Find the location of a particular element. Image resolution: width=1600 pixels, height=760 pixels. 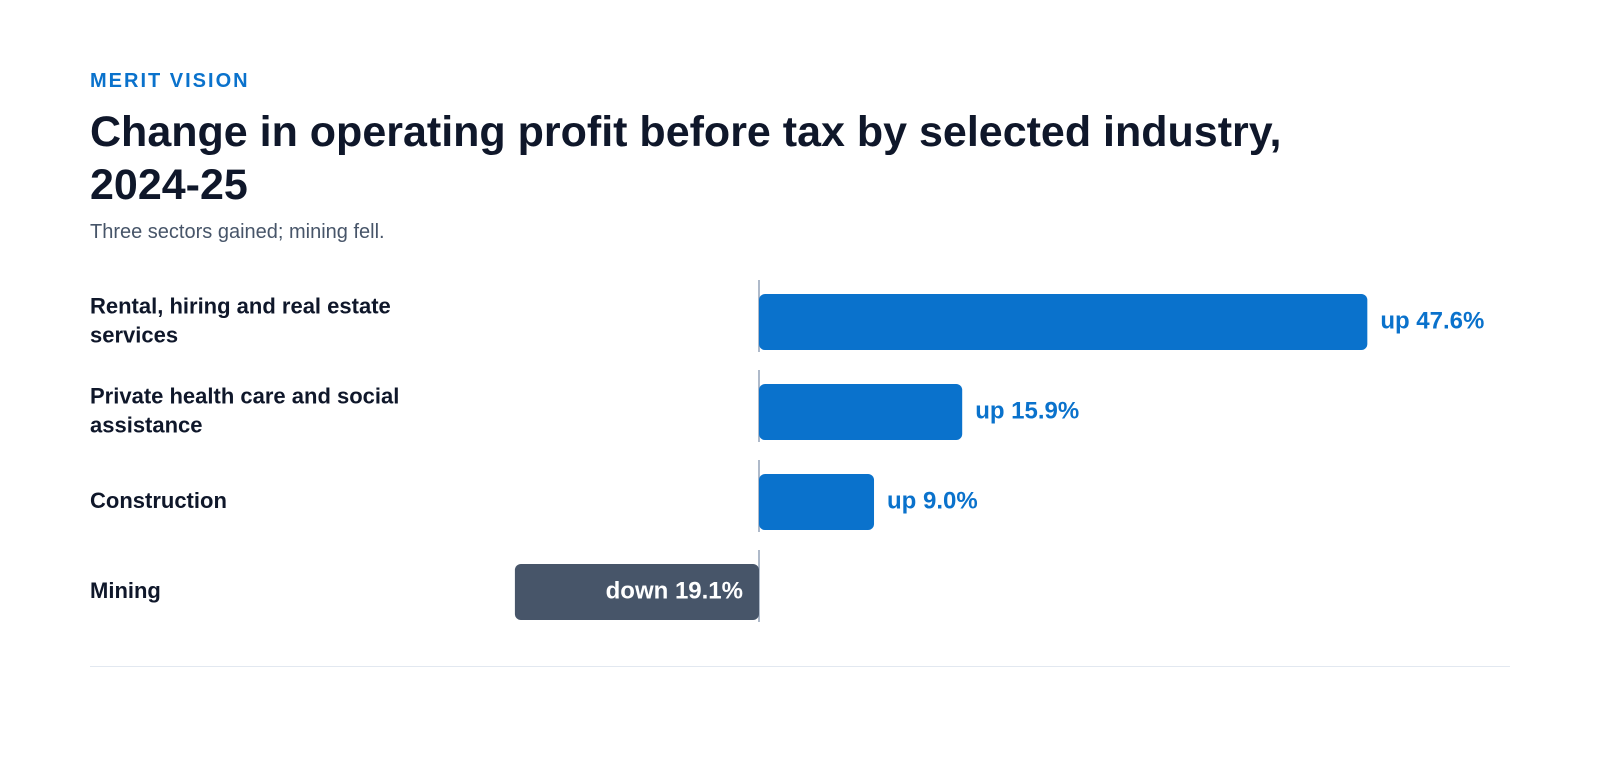

data-label: up 47.6% is located at coordinates (1432, 320).